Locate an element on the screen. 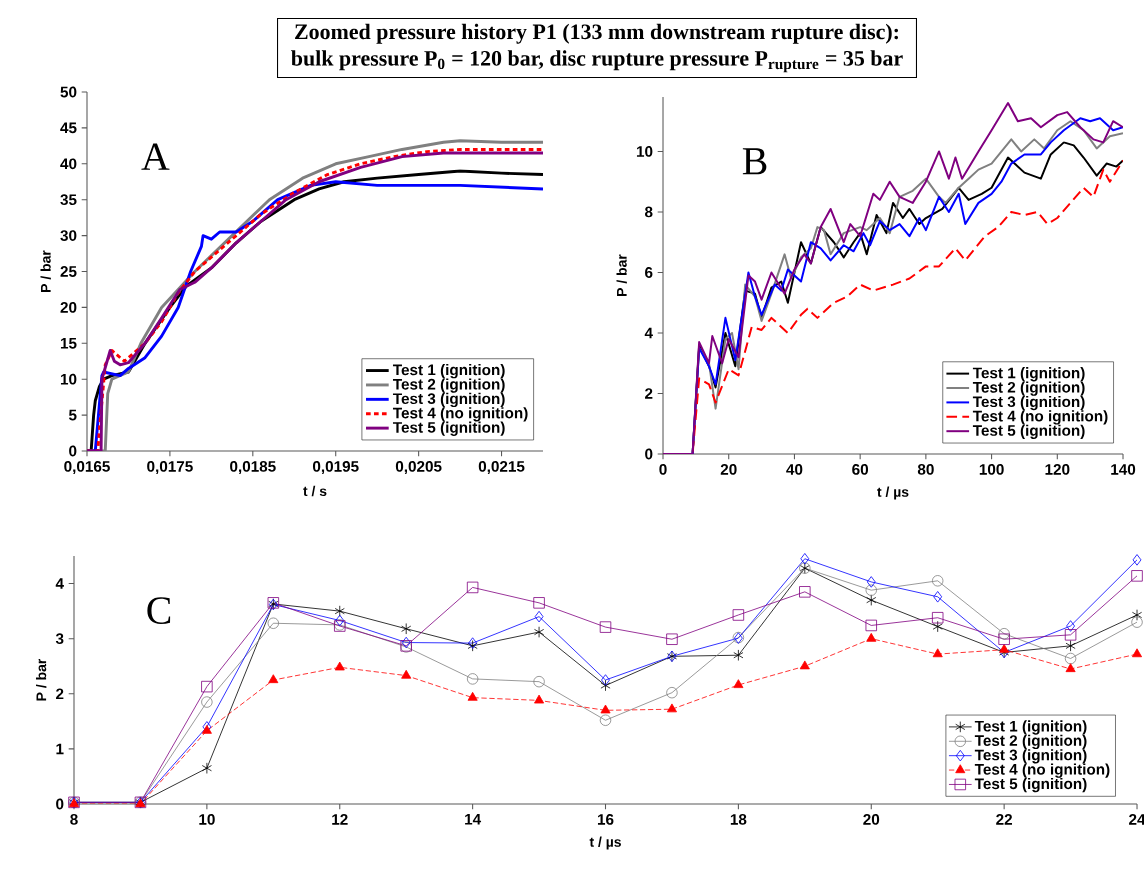 The height and width of the screenshot is (872, 1144). y-tick-label: 2 is located at coordinates (649, 393).